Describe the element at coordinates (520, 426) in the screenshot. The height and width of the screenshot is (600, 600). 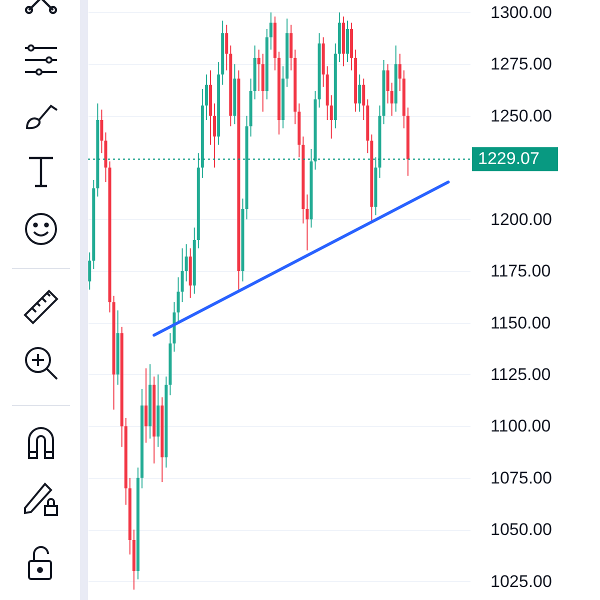
I see `y-tick-label: 1100.00` at that location.